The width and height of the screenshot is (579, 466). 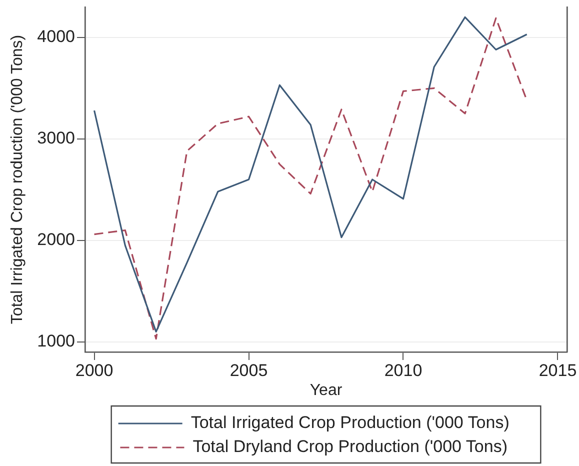 I want to click on legend-label: Total Dryland Crop Production ('000 Tons), so click(x=350, y=446).